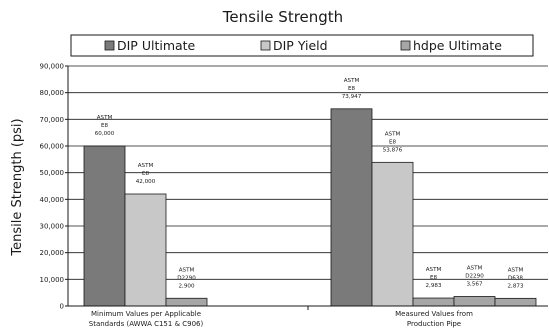 The width and height of the screenshot is (549, 335). Describe the element at coordinates (52, 280) in the screenshot. I see `y-tick-label: 10,000` at that location.